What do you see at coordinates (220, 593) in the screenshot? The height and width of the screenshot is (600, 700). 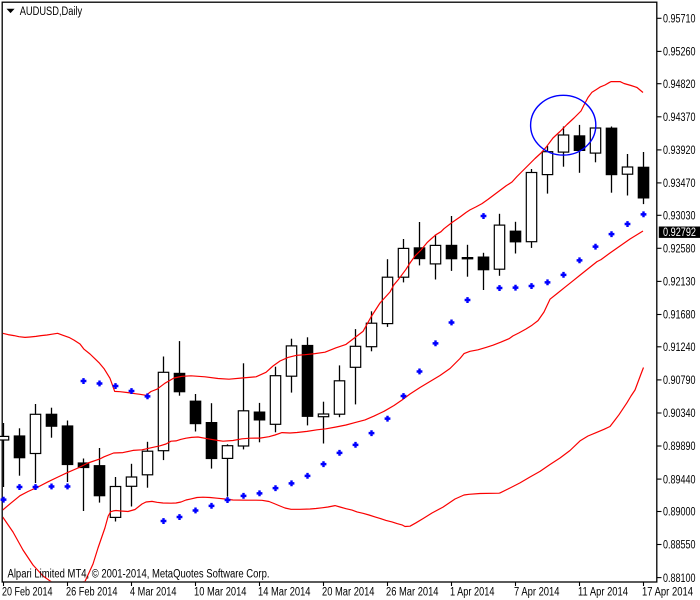 I see `svg-text: 10 Mar 2014` at bounding box center [220, 593].